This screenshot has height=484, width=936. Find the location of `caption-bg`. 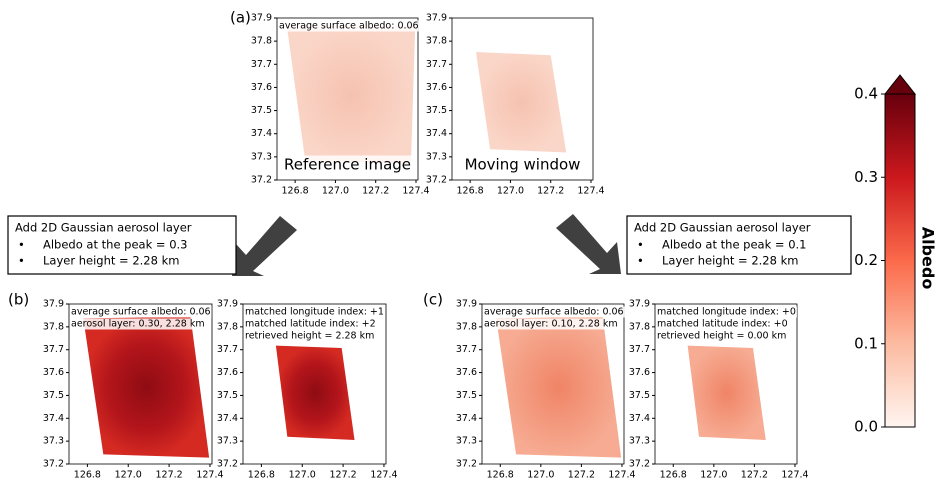

caption-bg is located at coordinates (522, 164).